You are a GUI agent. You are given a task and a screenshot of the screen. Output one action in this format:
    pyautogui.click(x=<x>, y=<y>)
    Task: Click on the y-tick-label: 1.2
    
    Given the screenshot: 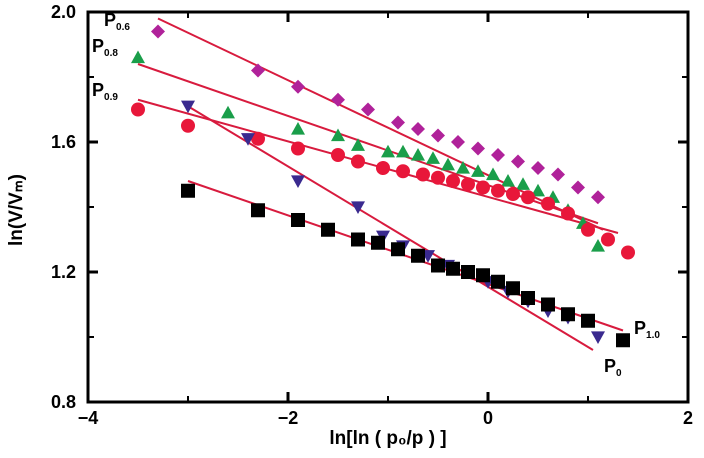 What is the action you would take?
    pyautogui.click(x=63, y=272)
    